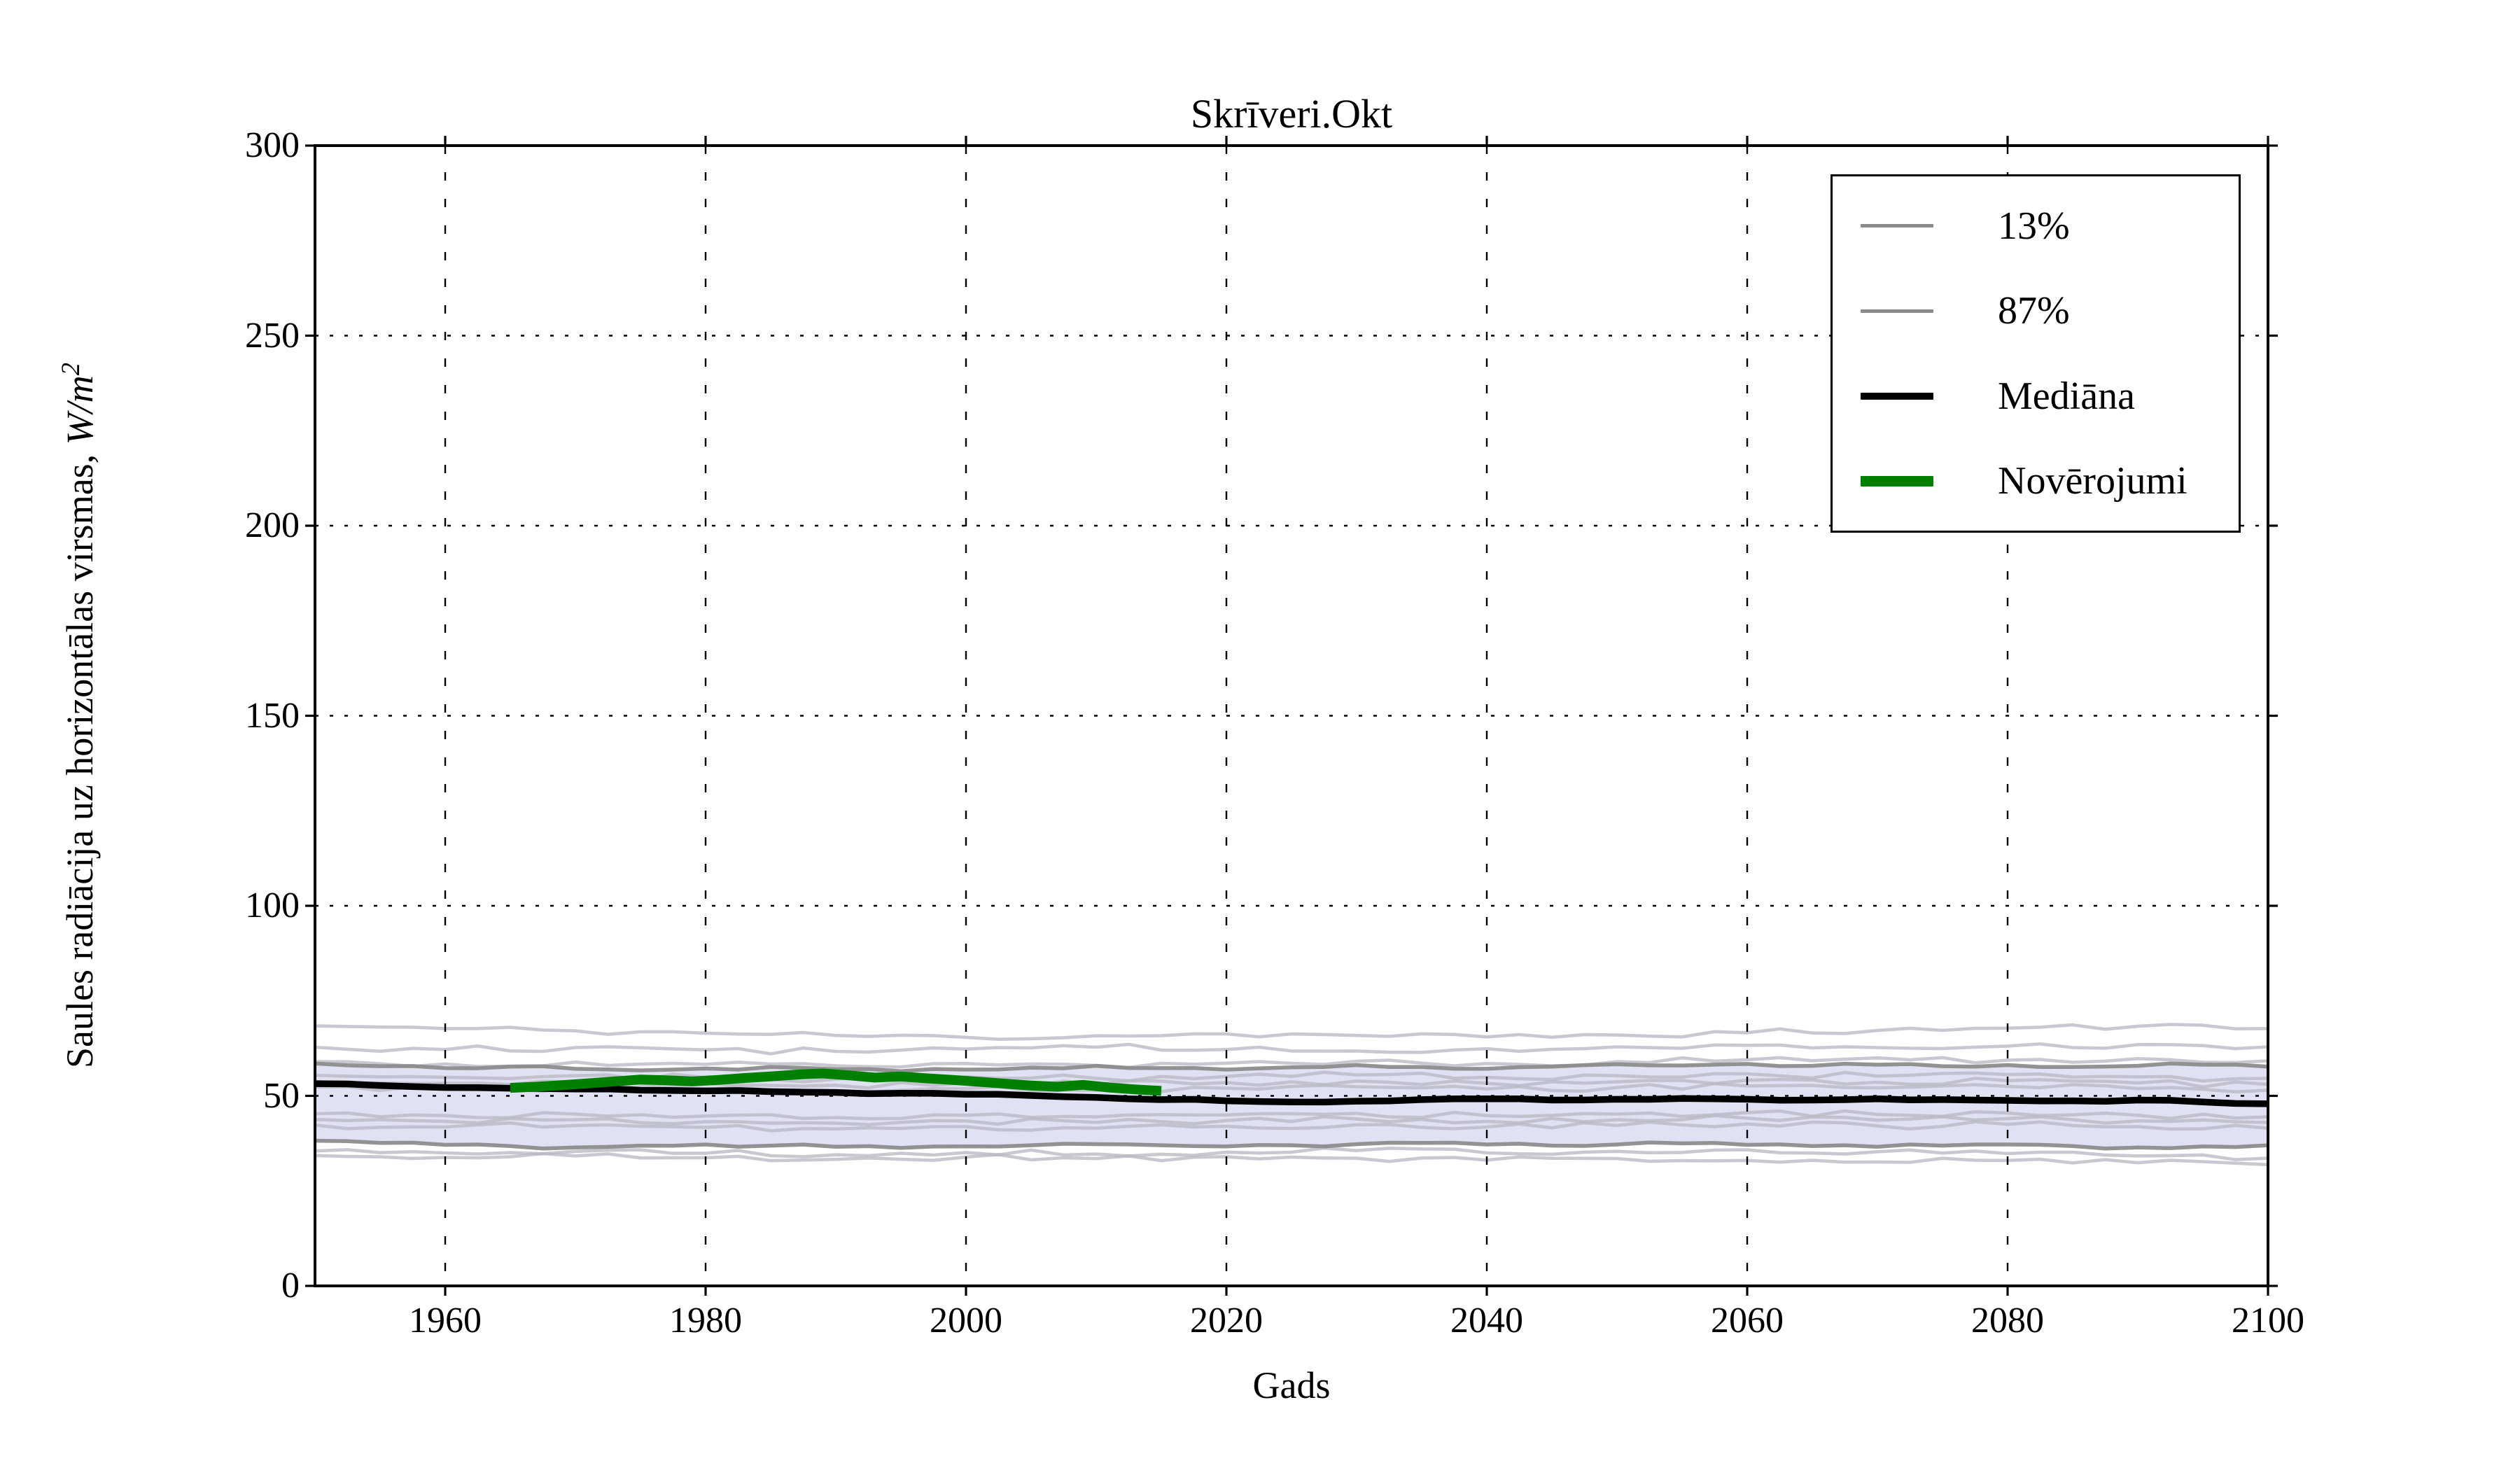 This screenshot has width=2520, height=1470. What do you see at coordinates (705, 1320) in the screenshot?
I see `x-tick-label: 1980` at bounding box center [705, 1320].